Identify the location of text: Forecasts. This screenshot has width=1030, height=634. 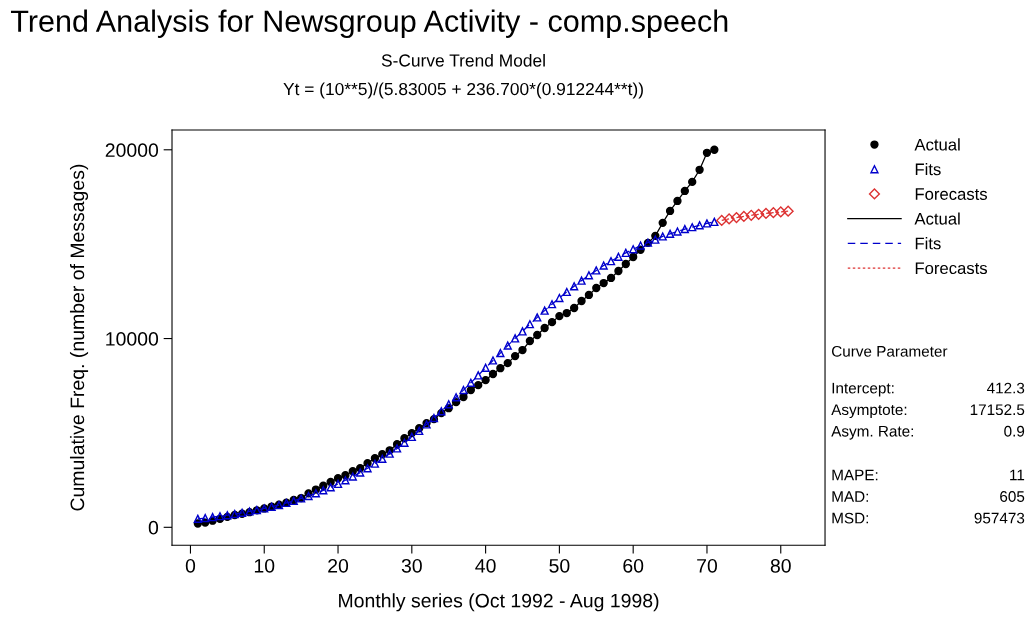
(951, 268).